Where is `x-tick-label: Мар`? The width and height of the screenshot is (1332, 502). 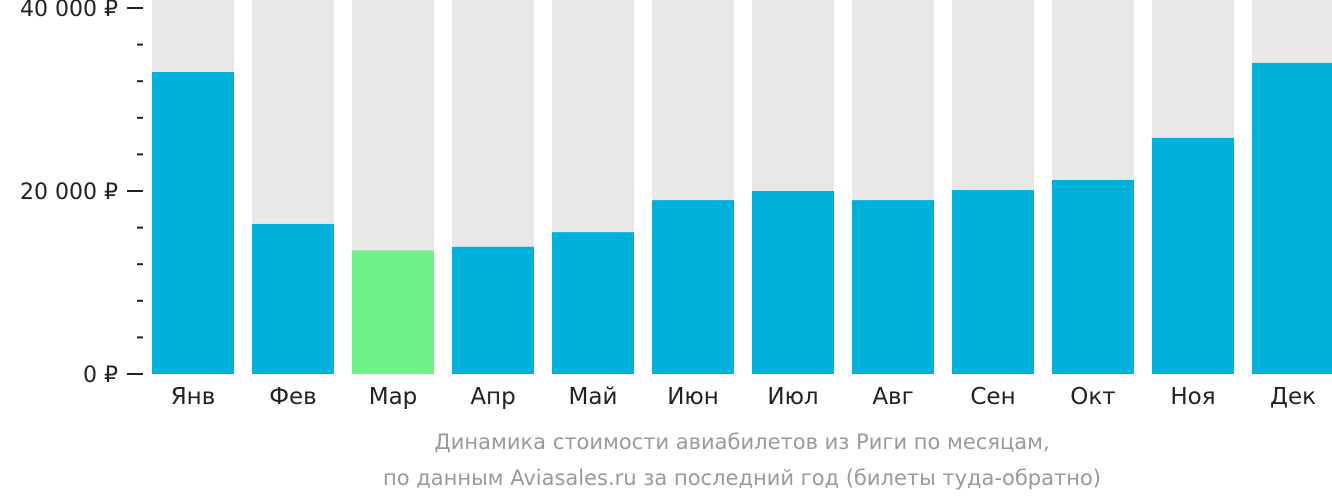
x-tick-label: Мар is located at coordinates (393, 397).